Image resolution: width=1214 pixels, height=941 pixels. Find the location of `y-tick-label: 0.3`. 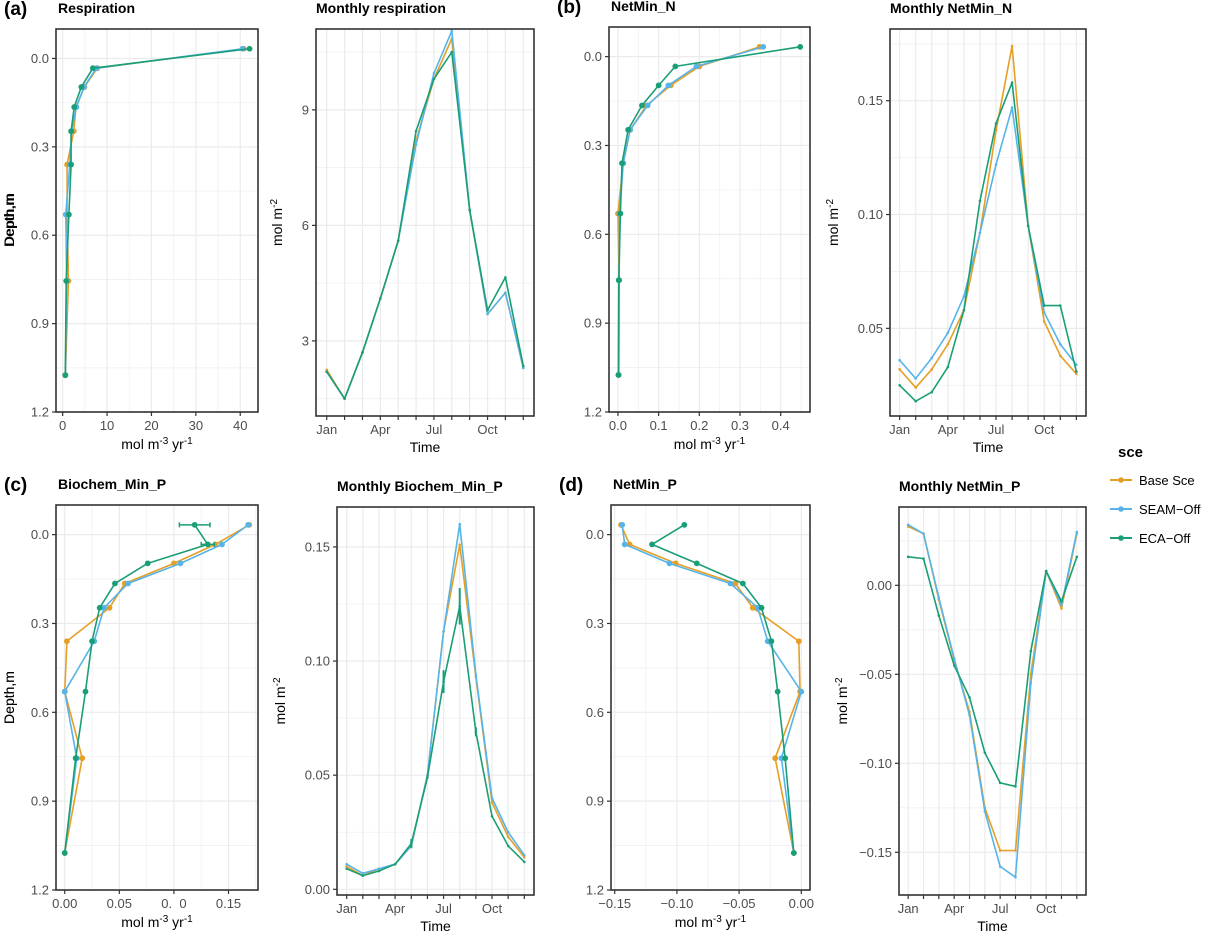

y-tick-label: 0.3 is located at coordinates (595, 623).